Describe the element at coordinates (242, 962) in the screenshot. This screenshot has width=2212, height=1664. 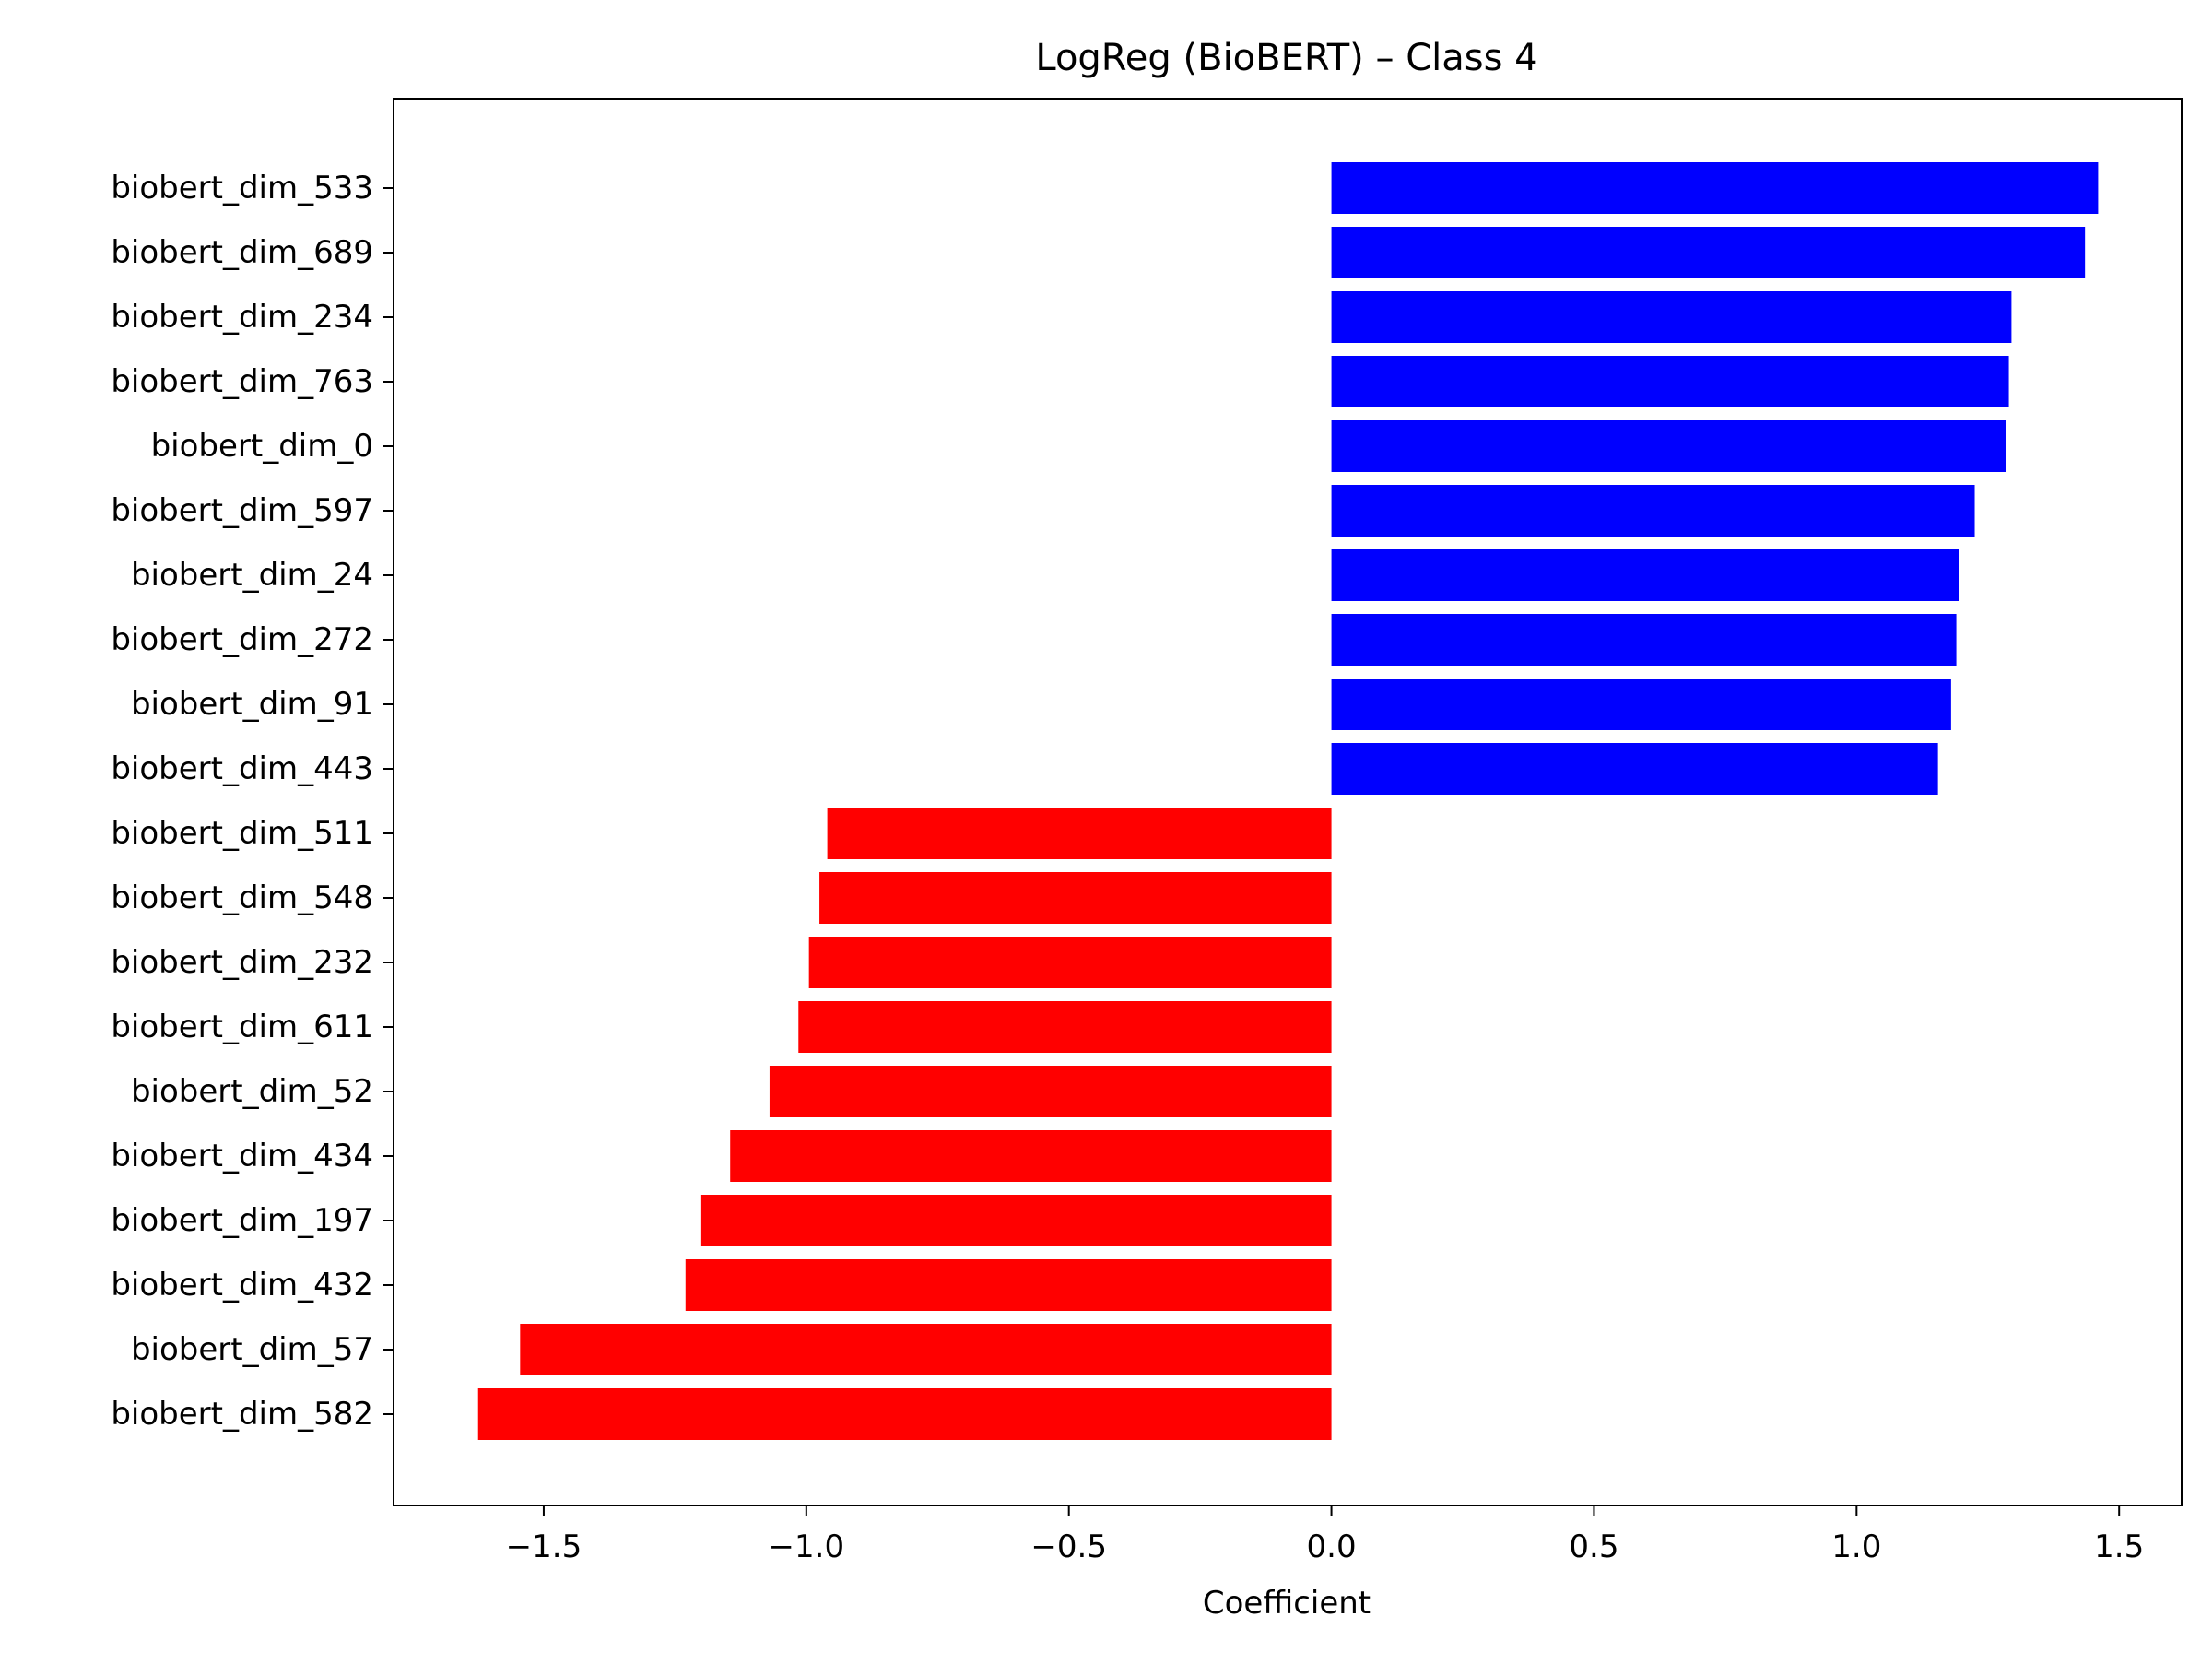
I see `y-tick-label: biobert_dim_232` at that location.